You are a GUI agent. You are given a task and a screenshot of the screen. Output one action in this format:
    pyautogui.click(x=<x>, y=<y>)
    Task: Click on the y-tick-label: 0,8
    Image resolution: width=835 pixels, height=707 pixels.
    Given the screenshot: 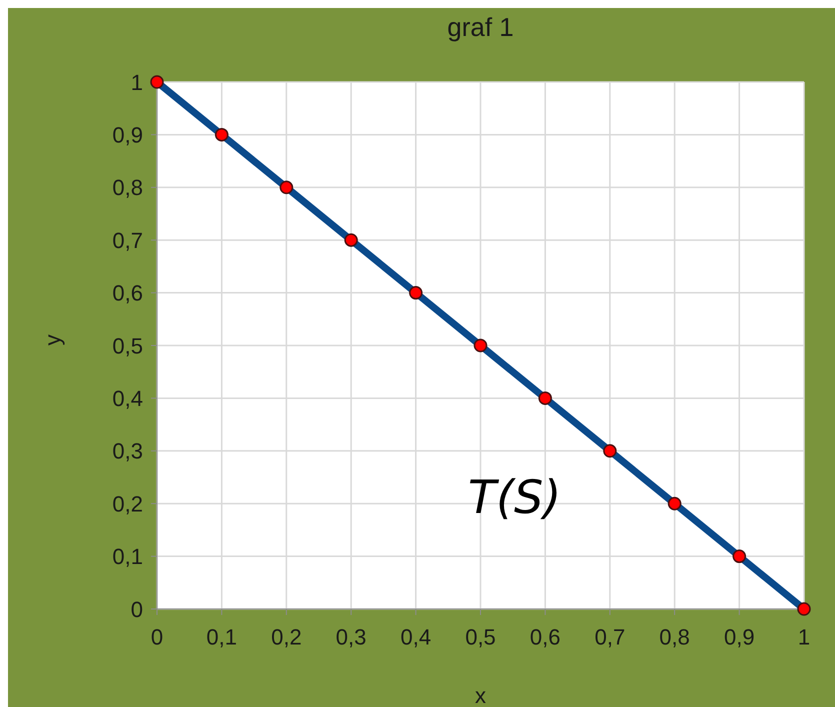 What is the action you would take?
    pyautogui.click(x=127, y=187)
    